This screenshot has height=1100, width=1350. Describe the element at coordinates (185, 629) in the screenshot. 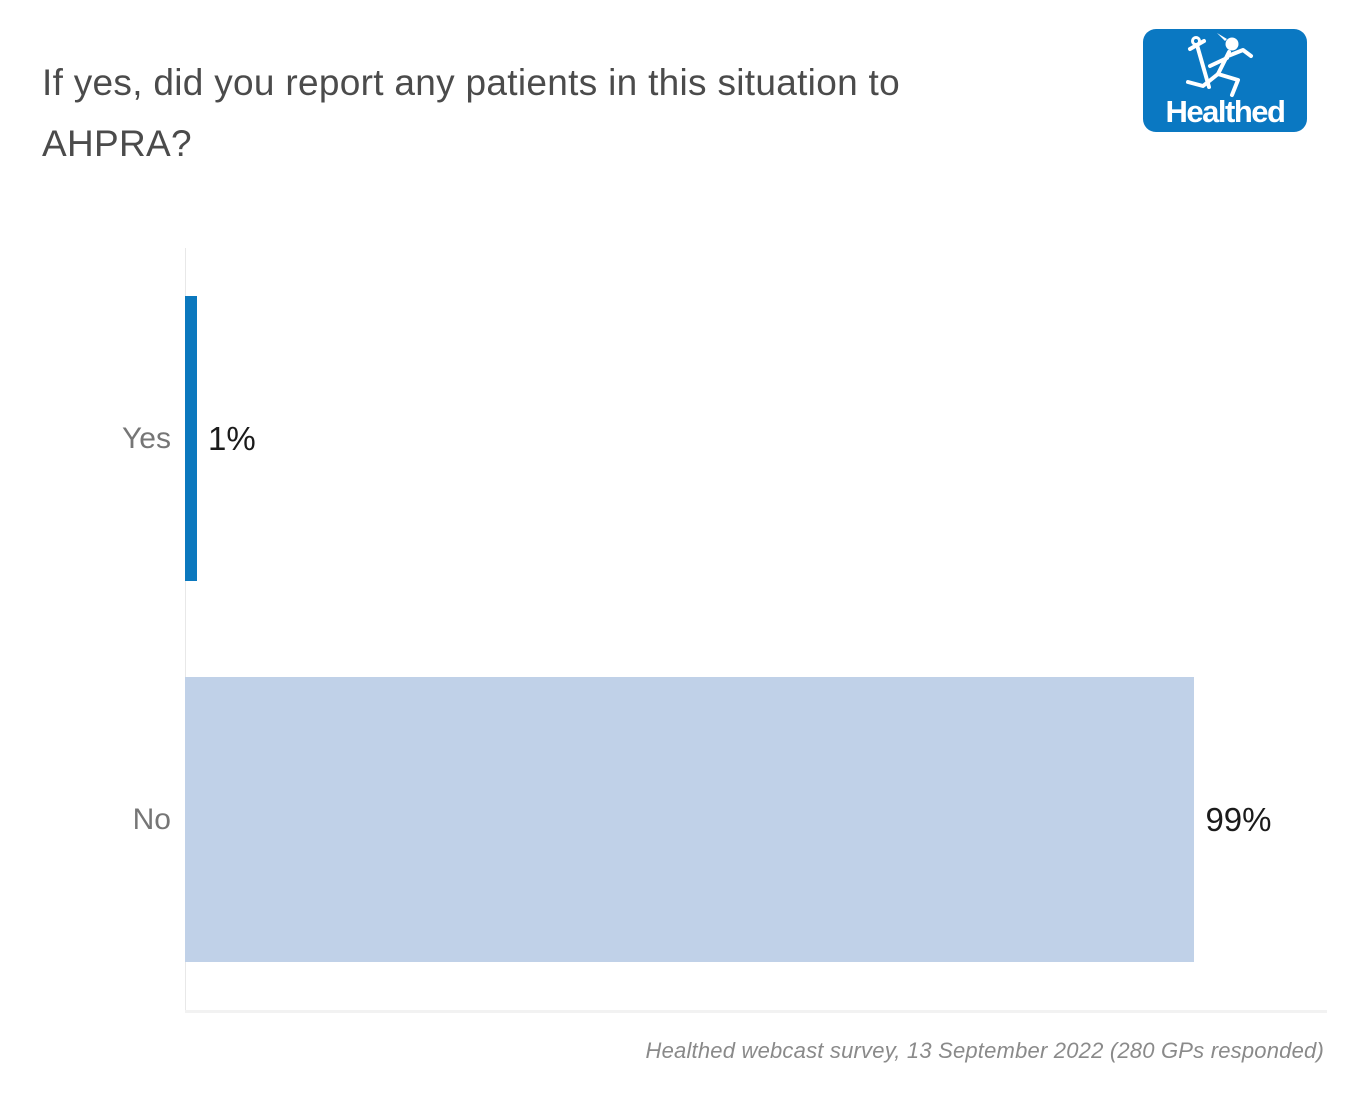

I see `y-axis-line` at that location.